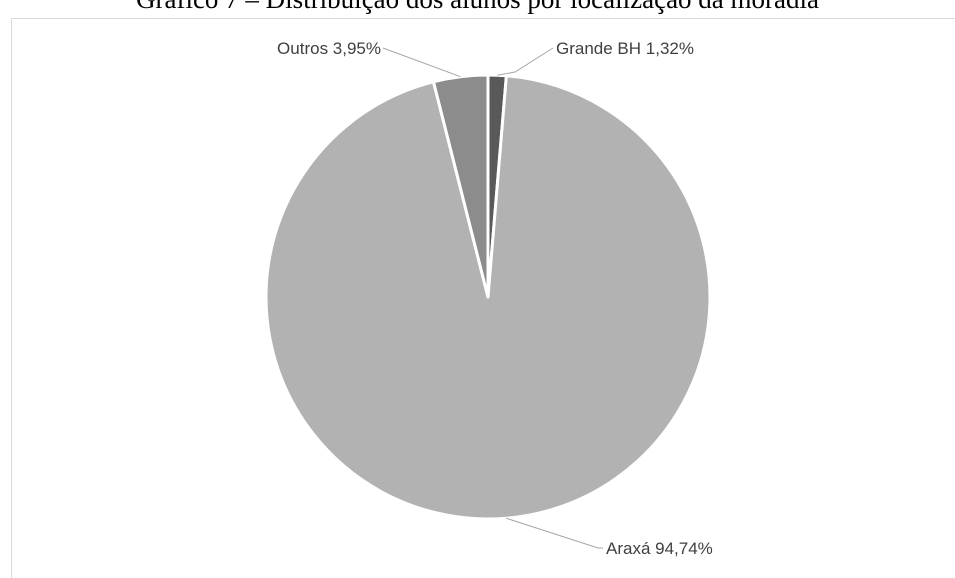 This screenshot has height=578, width=955. What do you see at coordinates (329, 48) in the screenshot?
I see `slice-label: Outros 3,95%` at bounding box center [329, 48].